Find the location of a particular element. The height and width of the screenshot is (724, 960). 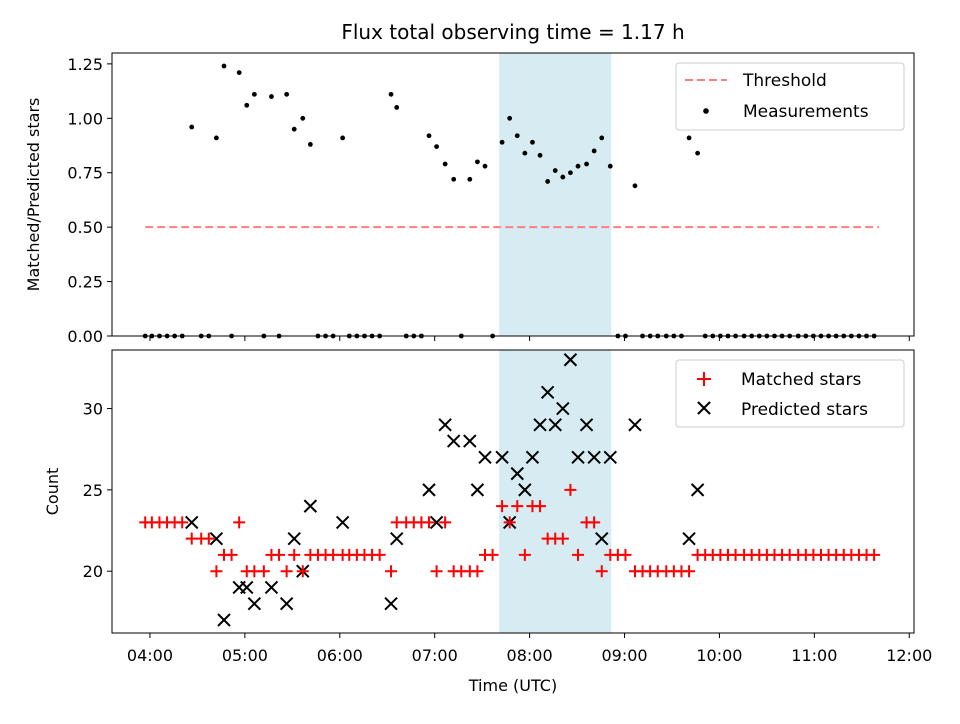

matched-stars-points is located at coordinates (510, 530).